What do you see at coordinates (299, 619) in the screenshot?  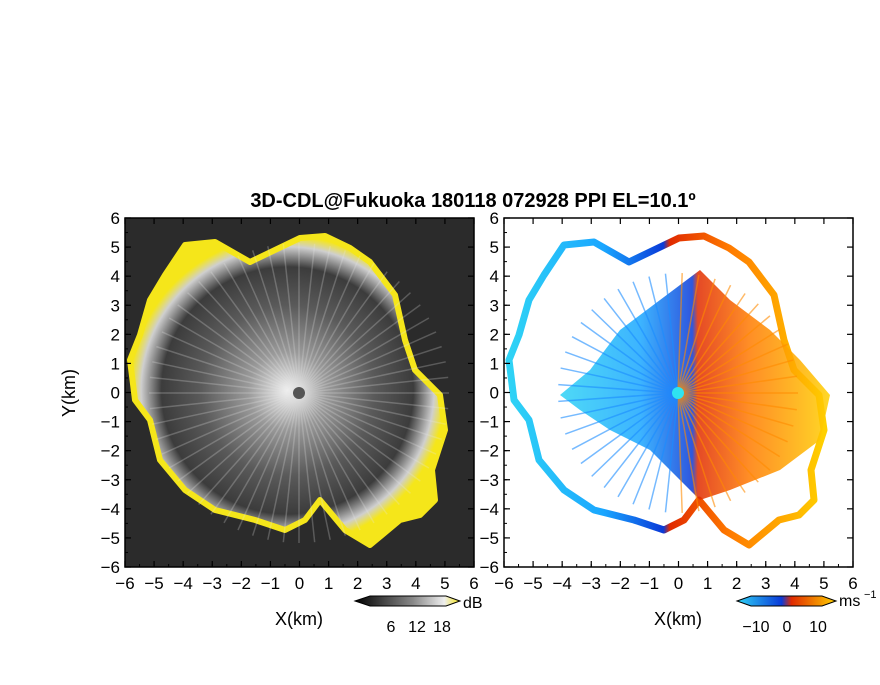 I see `x-axis-label-left: X(km)` at bounding box center [299, 619].